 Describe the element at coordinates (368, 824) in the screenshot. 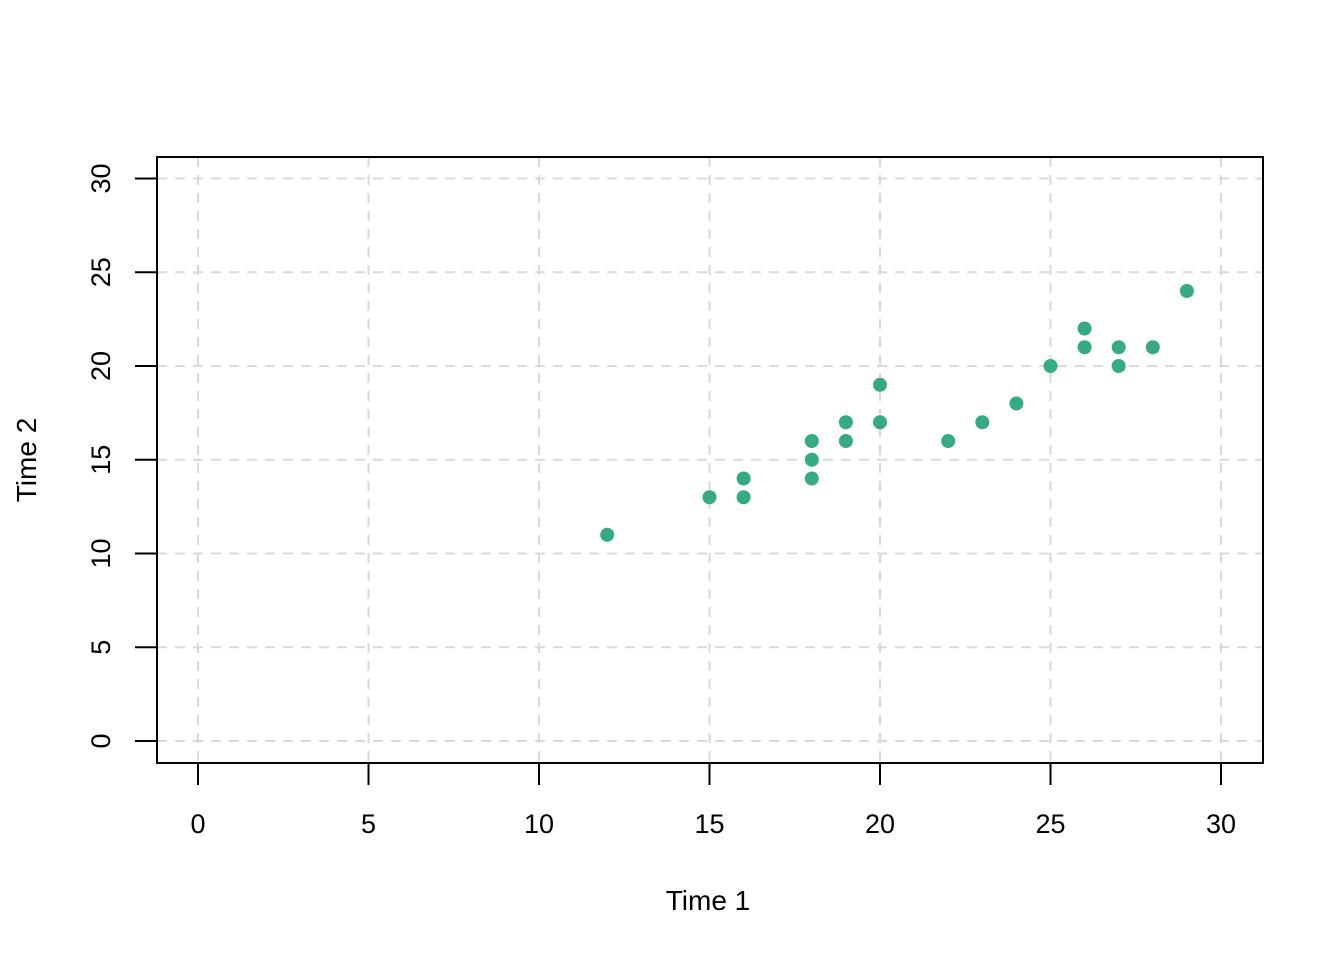

I see `x-tick-label: 5` at that location.